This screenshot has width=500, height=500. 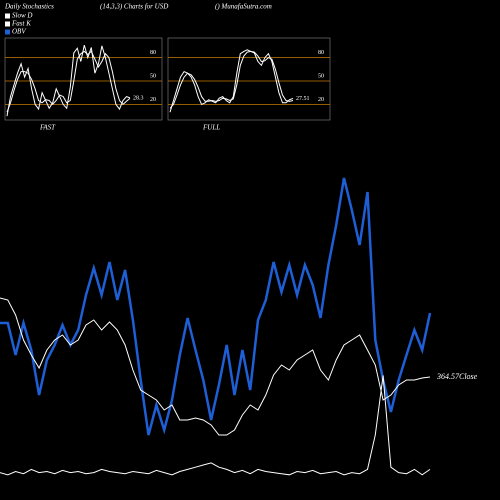 I want to click on legend-label: Slow D, so click(x=22, y=16).